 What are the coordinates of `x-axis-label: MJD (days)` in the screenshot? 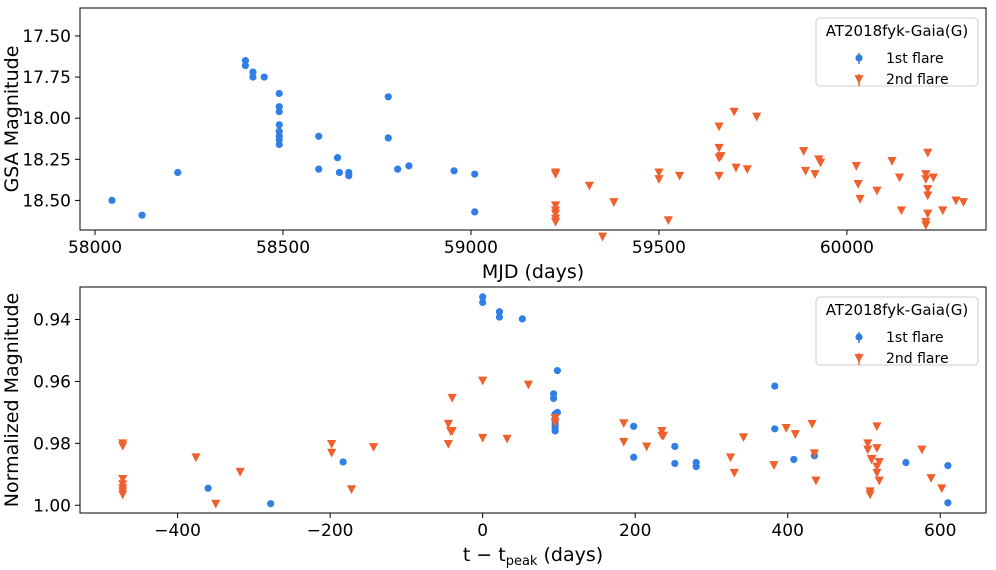 It's located at (533, 272).